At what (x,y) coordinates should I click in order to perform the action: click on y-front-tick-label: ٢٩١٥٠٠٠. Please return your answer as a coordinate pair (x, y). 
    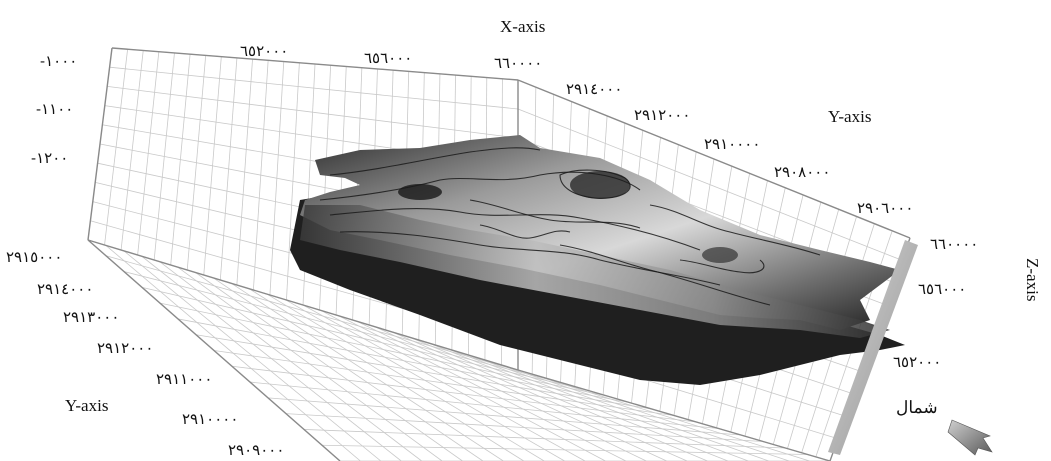
    Looking at the image, I should click on (34, 257).